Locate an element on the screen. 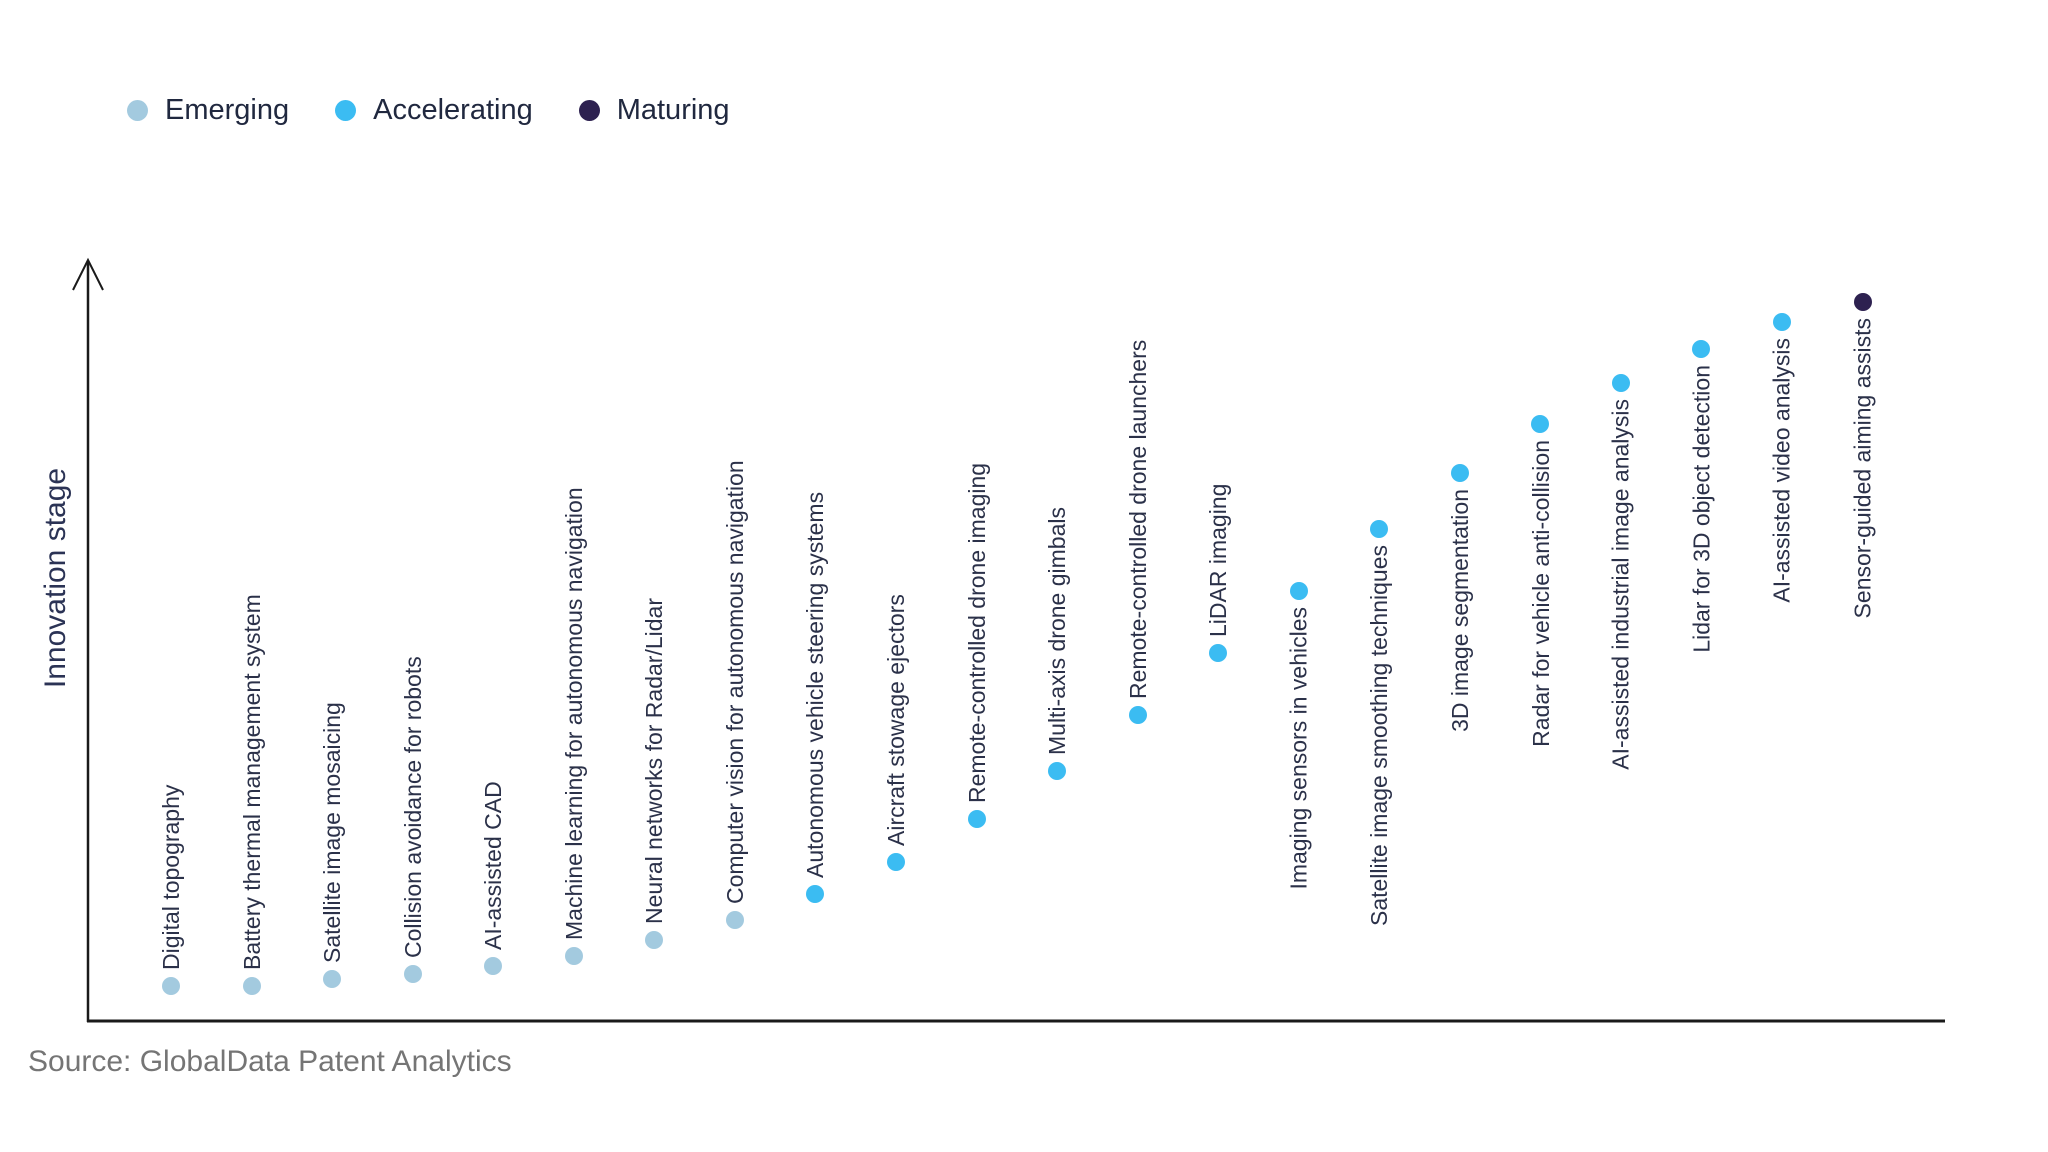 Image resolution: width=2048 pixels, height=1152 pixels. data-point-label: Multi-axis drone gimbals is located at coordinates (1057, 630).